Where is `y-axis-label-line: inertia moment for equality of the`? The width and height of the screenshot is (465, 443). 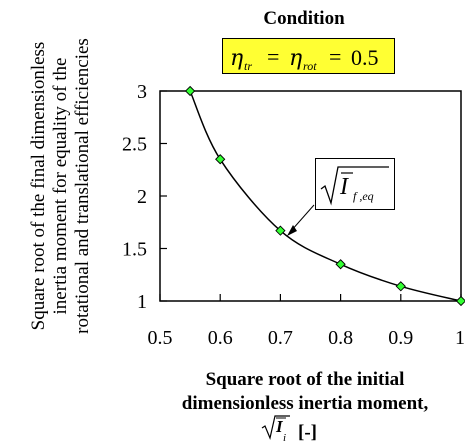 y-axis-label-line: inertia moment for equality of the is located at coordinates (60, 186).